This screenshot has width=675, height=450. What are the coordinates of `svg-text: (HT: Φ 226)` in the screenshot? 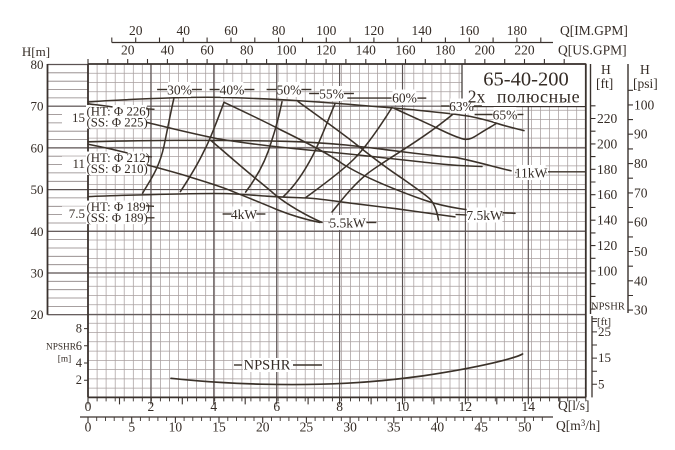 It's located at (118, 111).